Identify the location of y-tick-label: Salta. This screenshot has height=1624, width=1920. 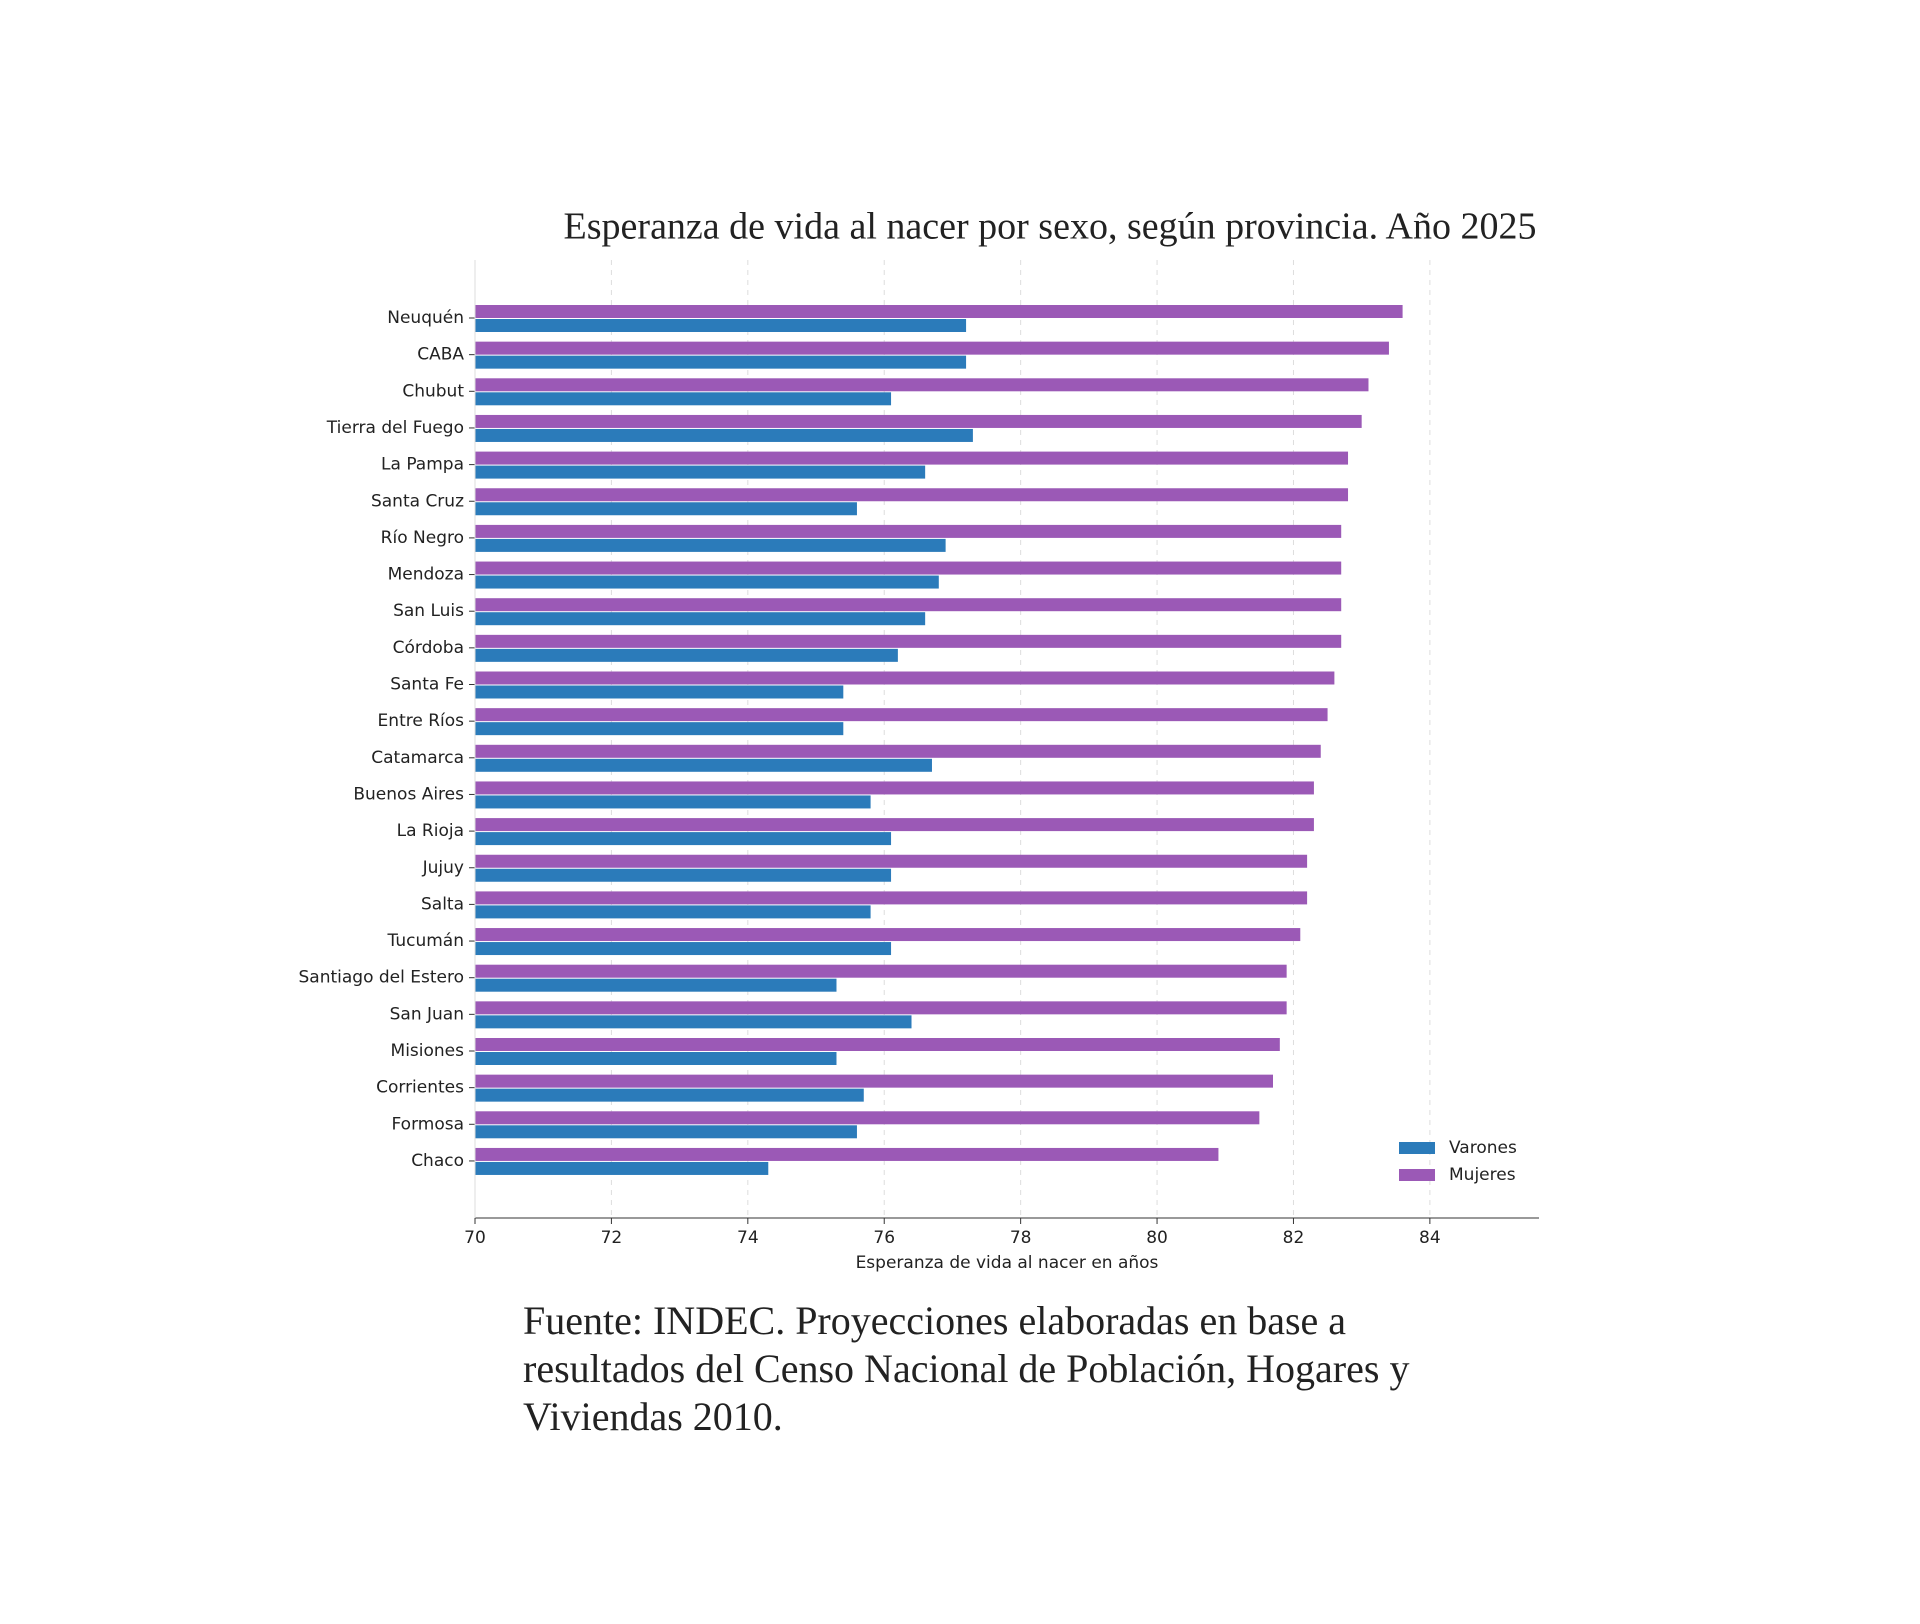
(442, 904).